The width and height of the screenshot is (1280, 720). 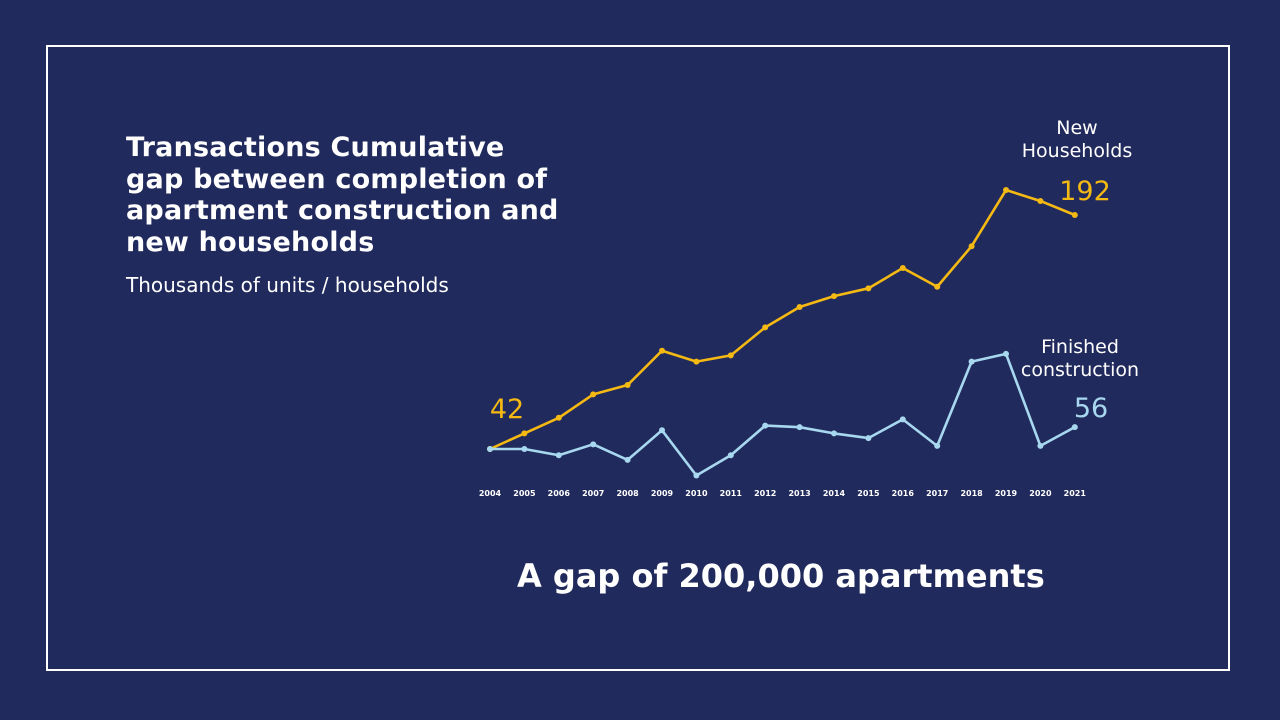 What do you see at coordinates (1080, 370) in the screenshot?
I see `series-name-label: construction` at bounding box center [1080, 370].